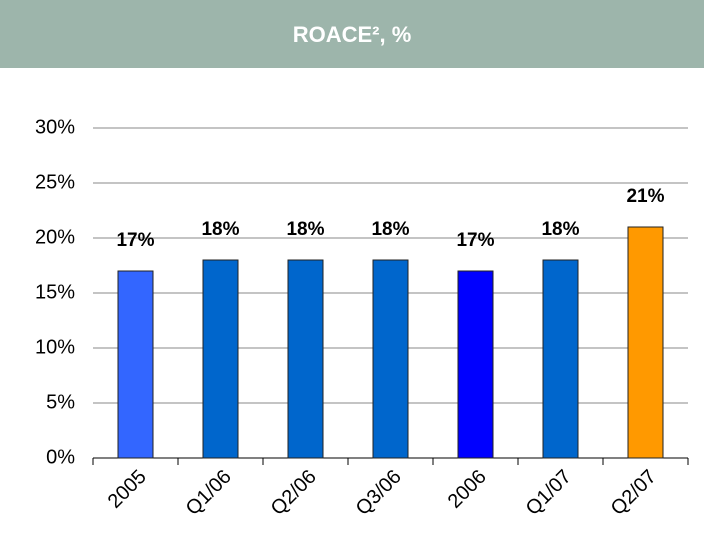  Describe the element at coordinates (60, 402) in the screenshot. I see `y-tick-label: 5%` at that location.